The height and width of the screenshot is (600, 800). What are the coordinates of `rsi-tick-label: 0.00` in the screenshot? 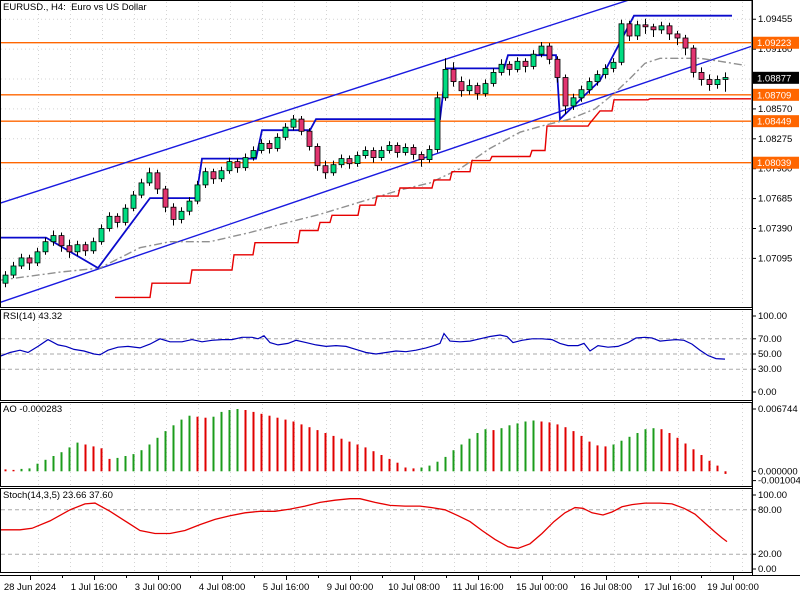 It's located at (767, 392).